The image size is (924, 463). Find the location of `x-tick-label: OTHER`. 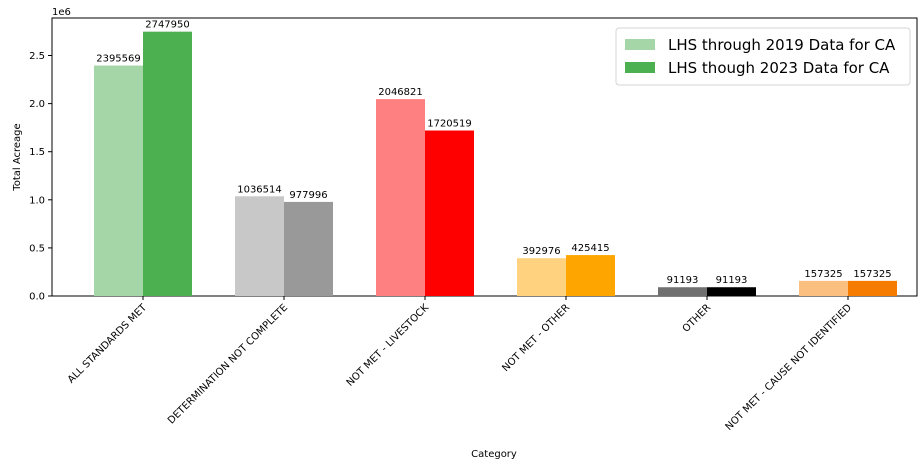

x-tick-label: OTHER is located at coordinates (697, 318).